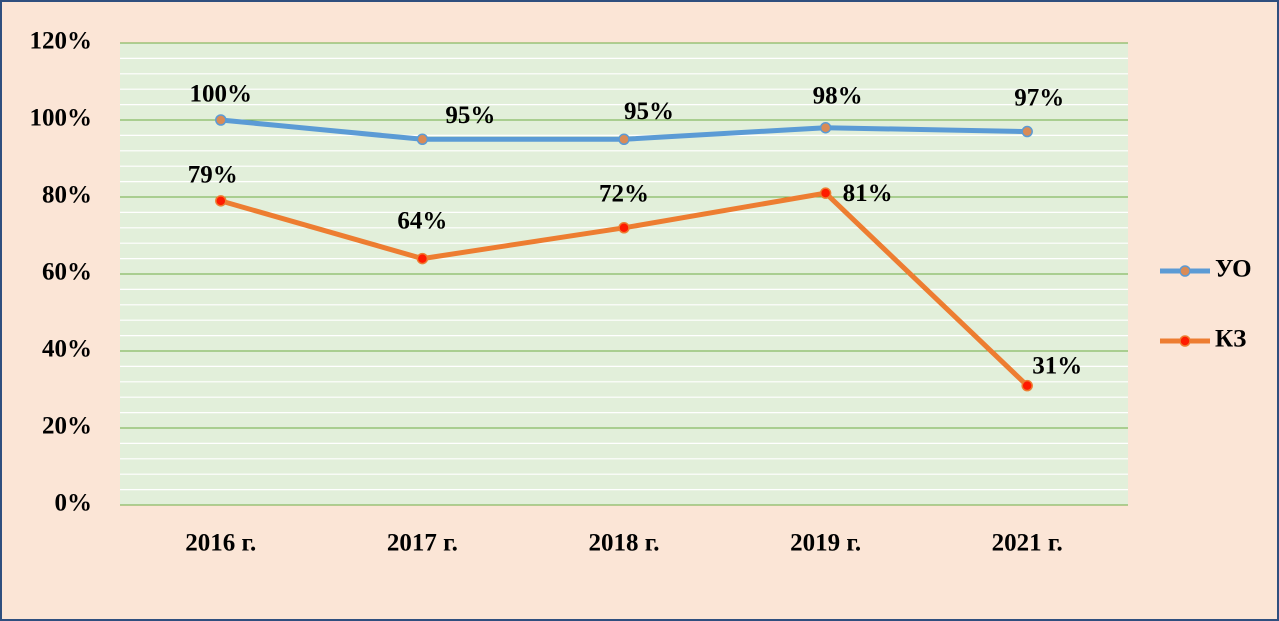 The height and width of the screenshot is (621, 1279). I want to click on data-label: 31%, so click(1057, 365).